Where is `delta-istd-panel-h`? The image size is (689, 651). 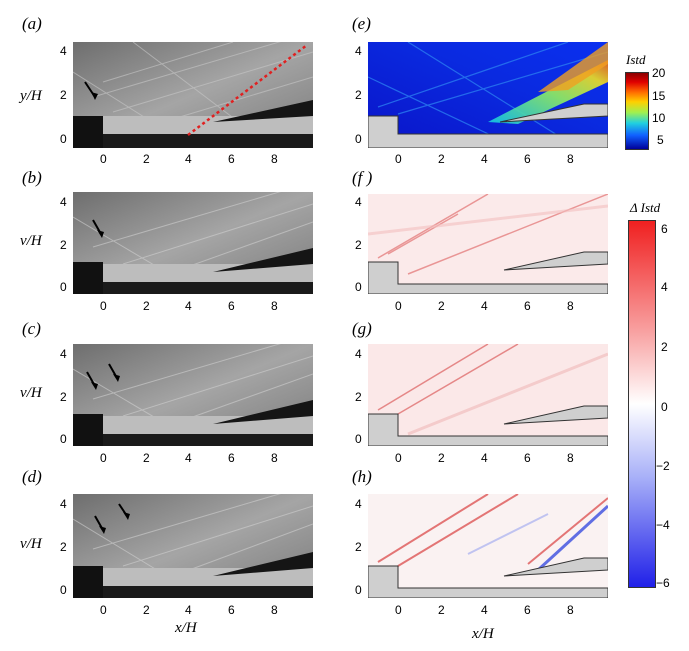
delta-istd-panel-h is located at coordinates (488, 546).